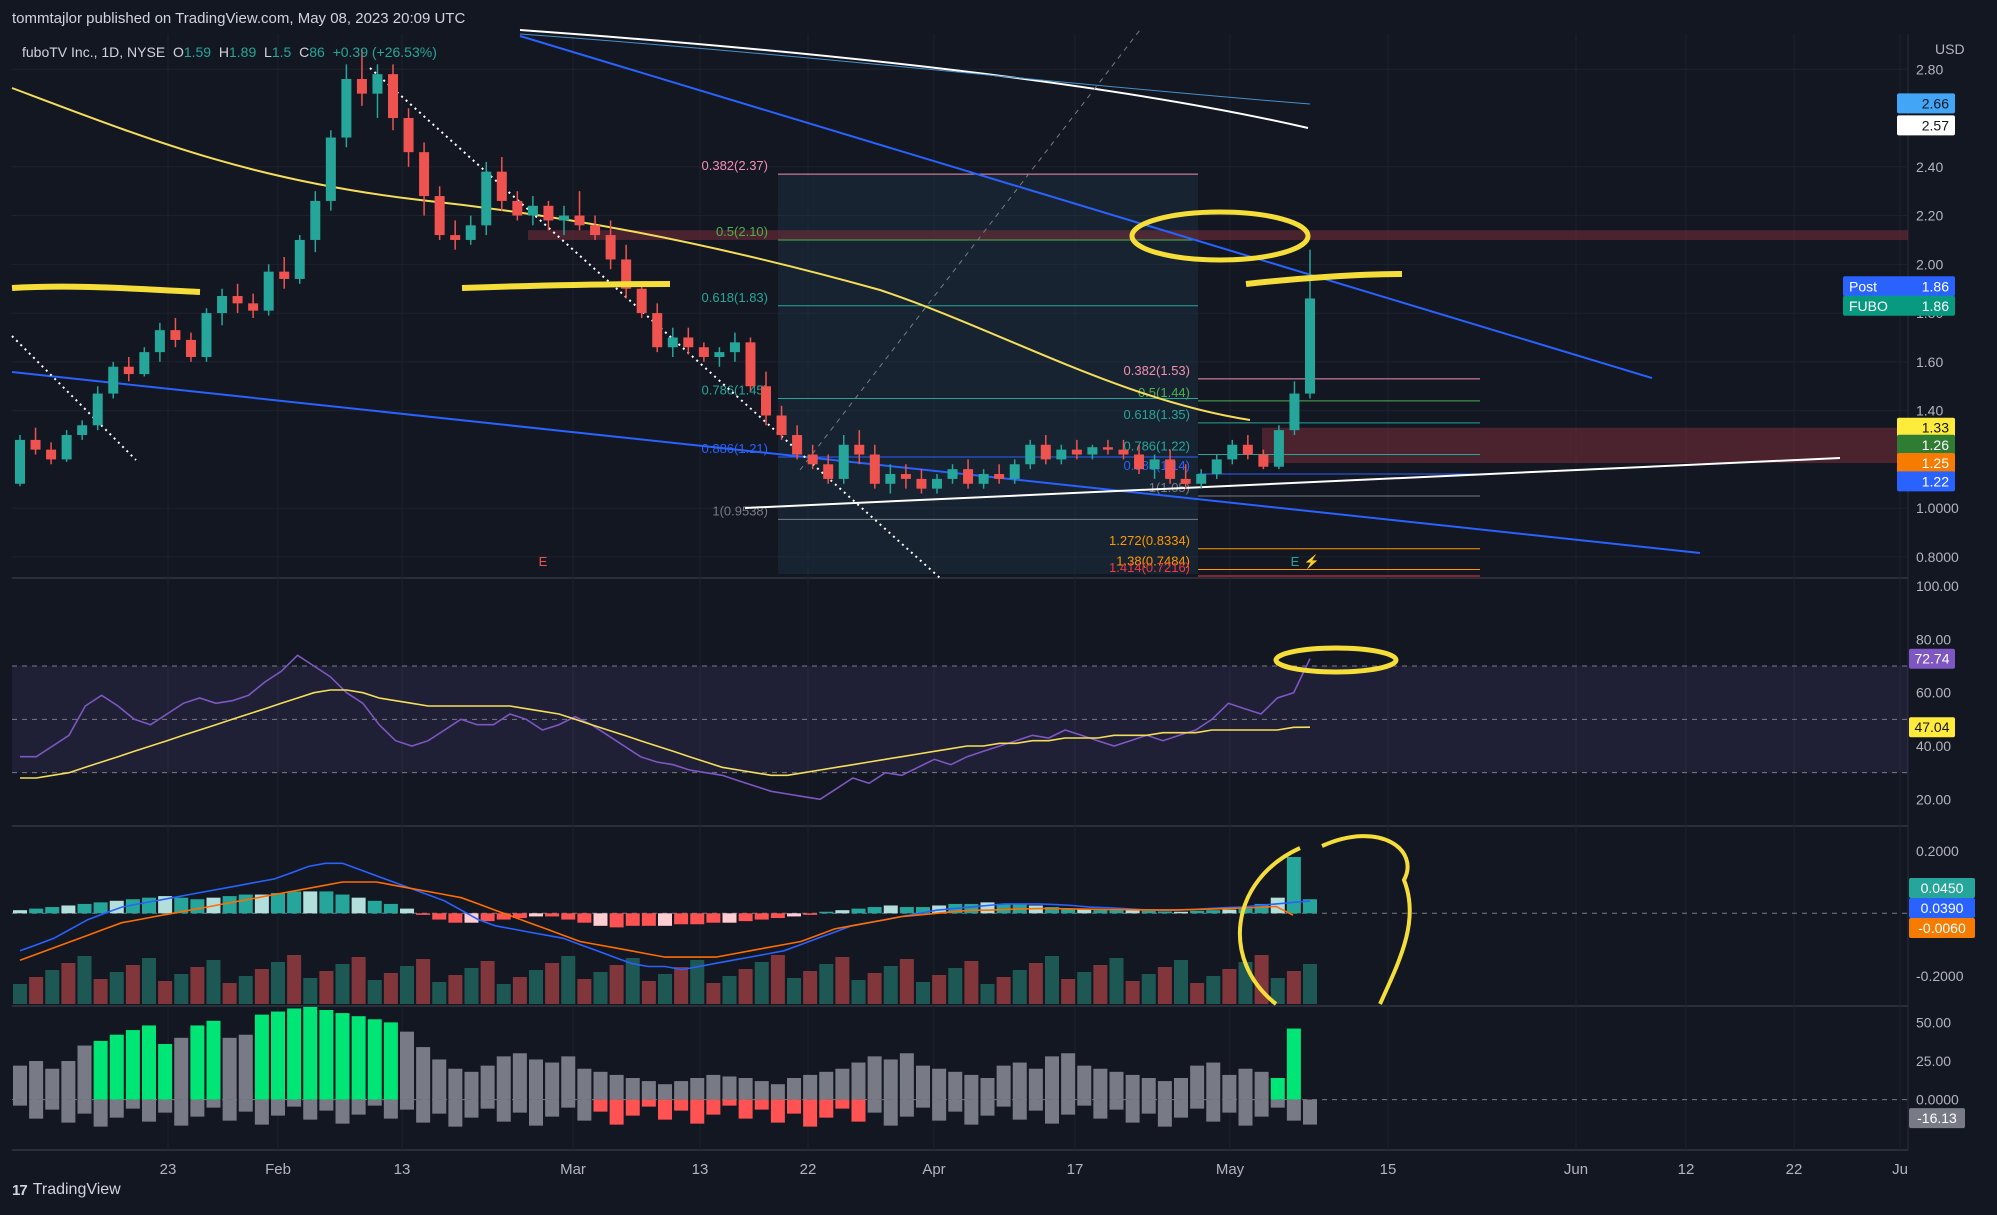  What do you see at coordinates (1336, 660) in the screenshot?
I see `annotation-circle-rsi` at bounding box center [1336, 660].